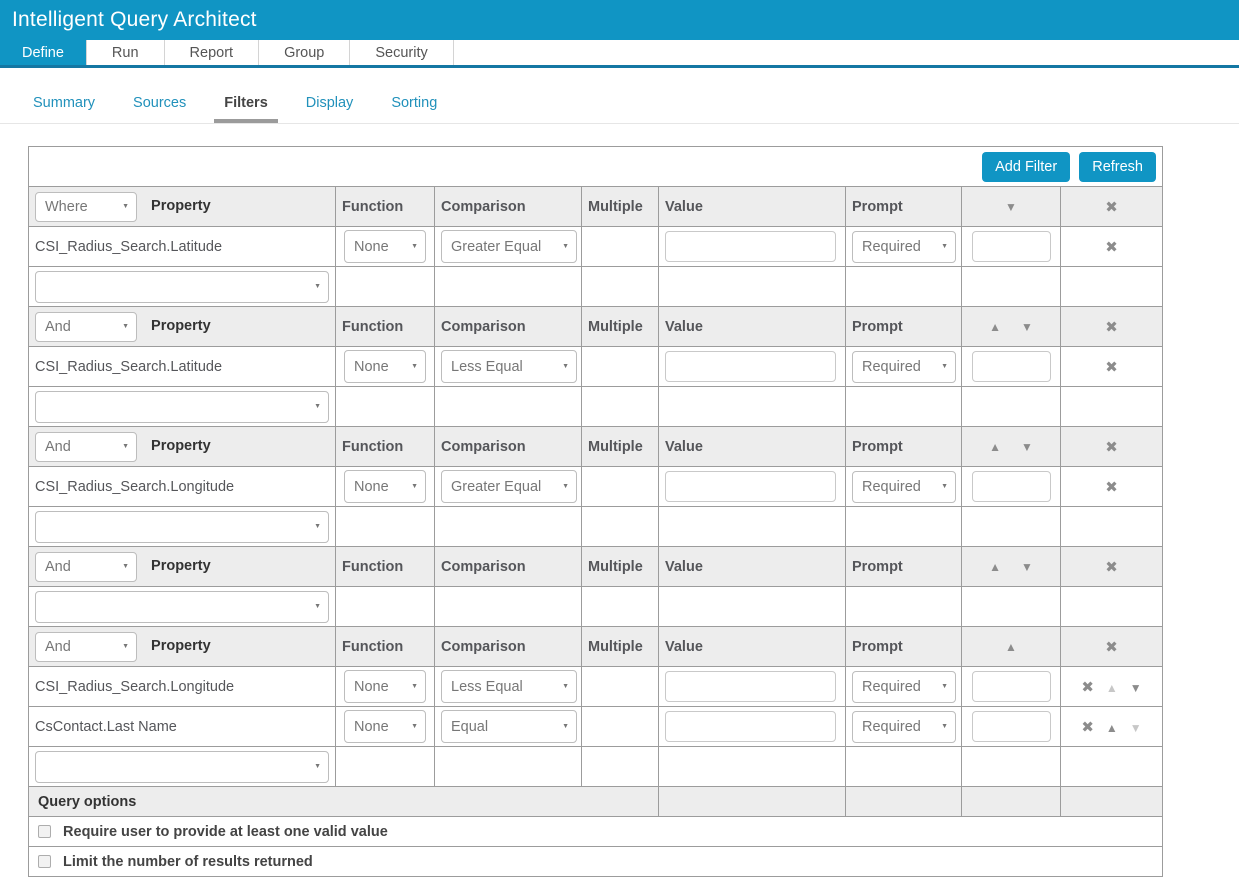 The image size is (1239, 890). What do you see at coordinates (329, 103) in the screenshot?
I see `subtab-display: Display` at bounding box center [329, 103].